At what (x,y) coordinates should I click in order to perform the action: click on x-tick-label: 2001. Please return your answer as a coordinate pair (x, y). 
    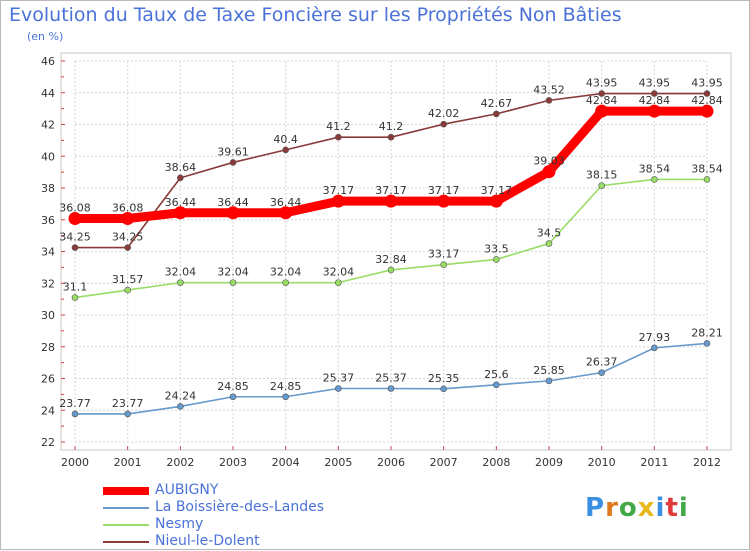
    Looking at the image, I should click on (128, 462).